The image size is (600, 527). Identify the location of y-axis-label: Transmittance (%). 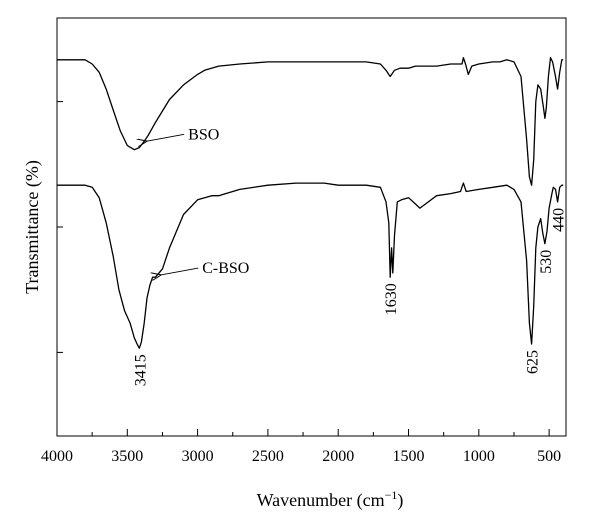
(32, 227).